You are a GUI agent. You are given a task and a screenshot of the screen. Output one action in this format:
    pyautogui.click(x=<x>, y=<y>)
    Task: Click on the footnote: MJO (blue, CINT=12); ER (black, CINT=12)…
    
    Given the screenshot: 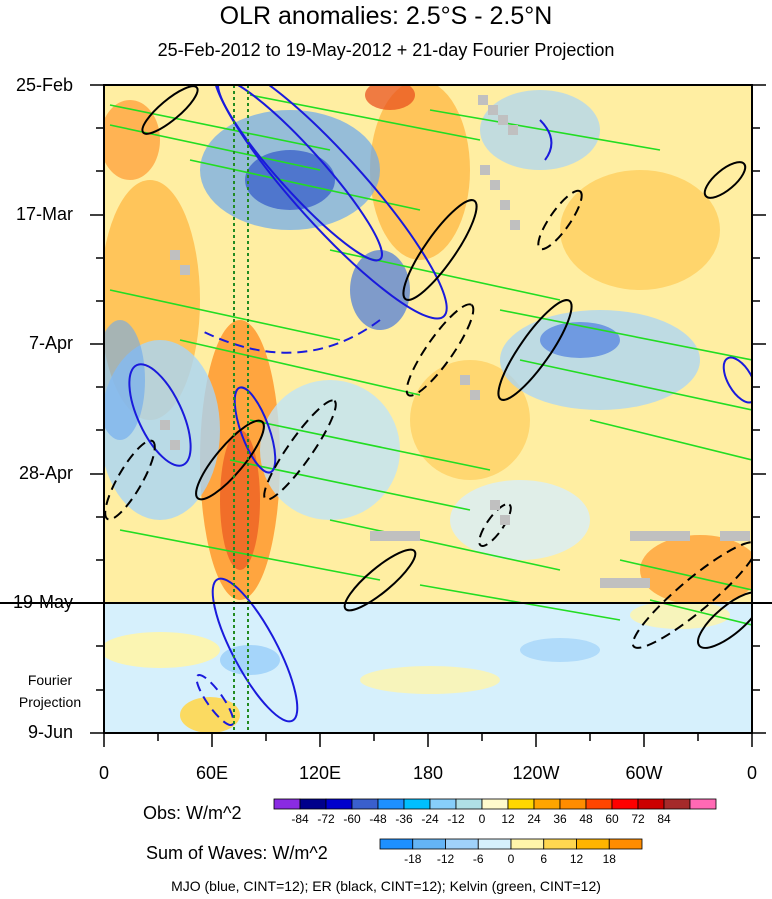 What is the action you would take?
    pyautogui.click(x=386, y=886)
    